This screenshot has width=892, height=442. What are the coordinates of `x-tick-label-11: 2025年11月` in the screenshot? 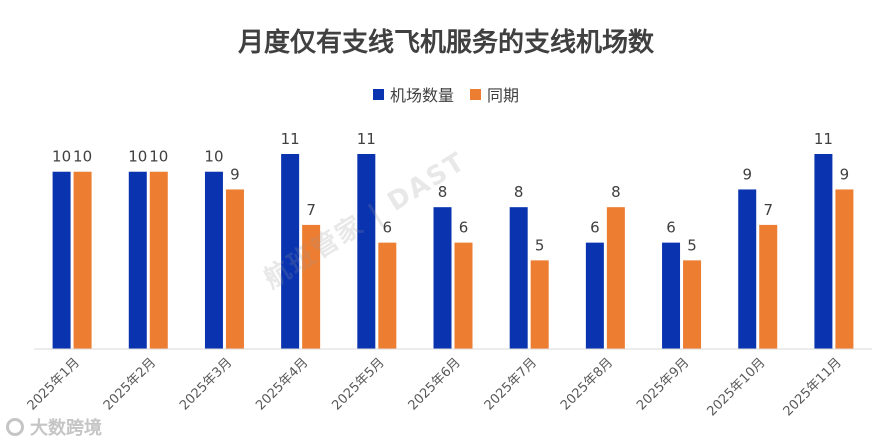 It's located at (813, 387).